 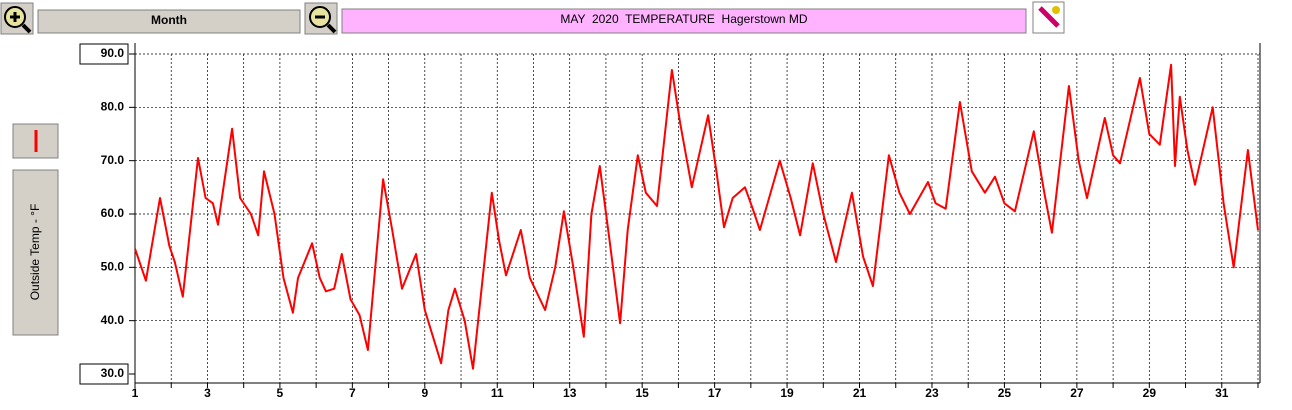 What do you see at coordinates (497, 393) in the screenshot?
I see `x-tick-label: 11` at bounding box center [497, 393].